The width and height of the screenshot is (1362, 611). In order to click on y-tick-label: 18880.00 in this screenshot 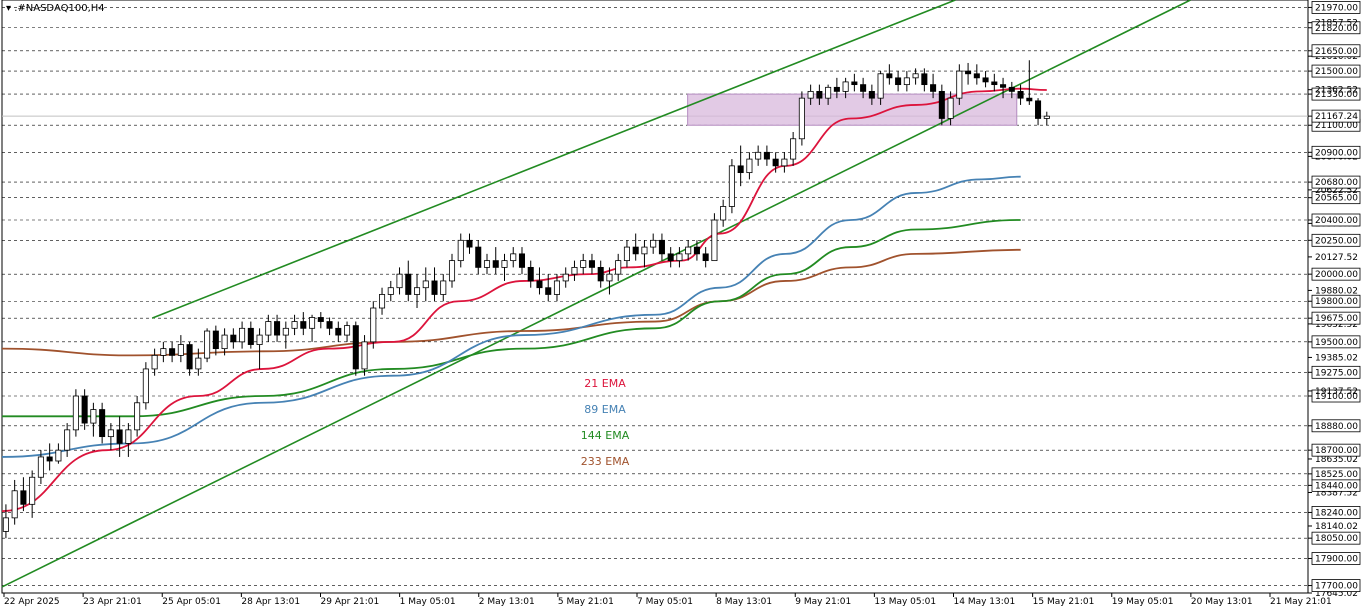, I will do `click(1336, 427)`.